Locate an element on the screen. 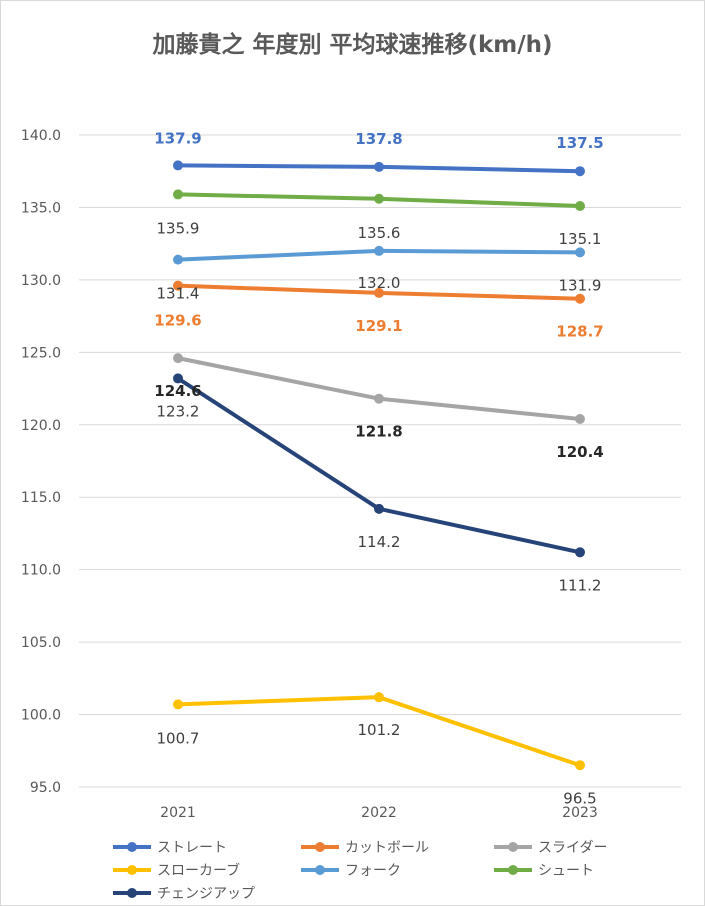 The width and height of the screenshot is (705, 906). legend-item: フォーク is located at coordinates (351, 871).